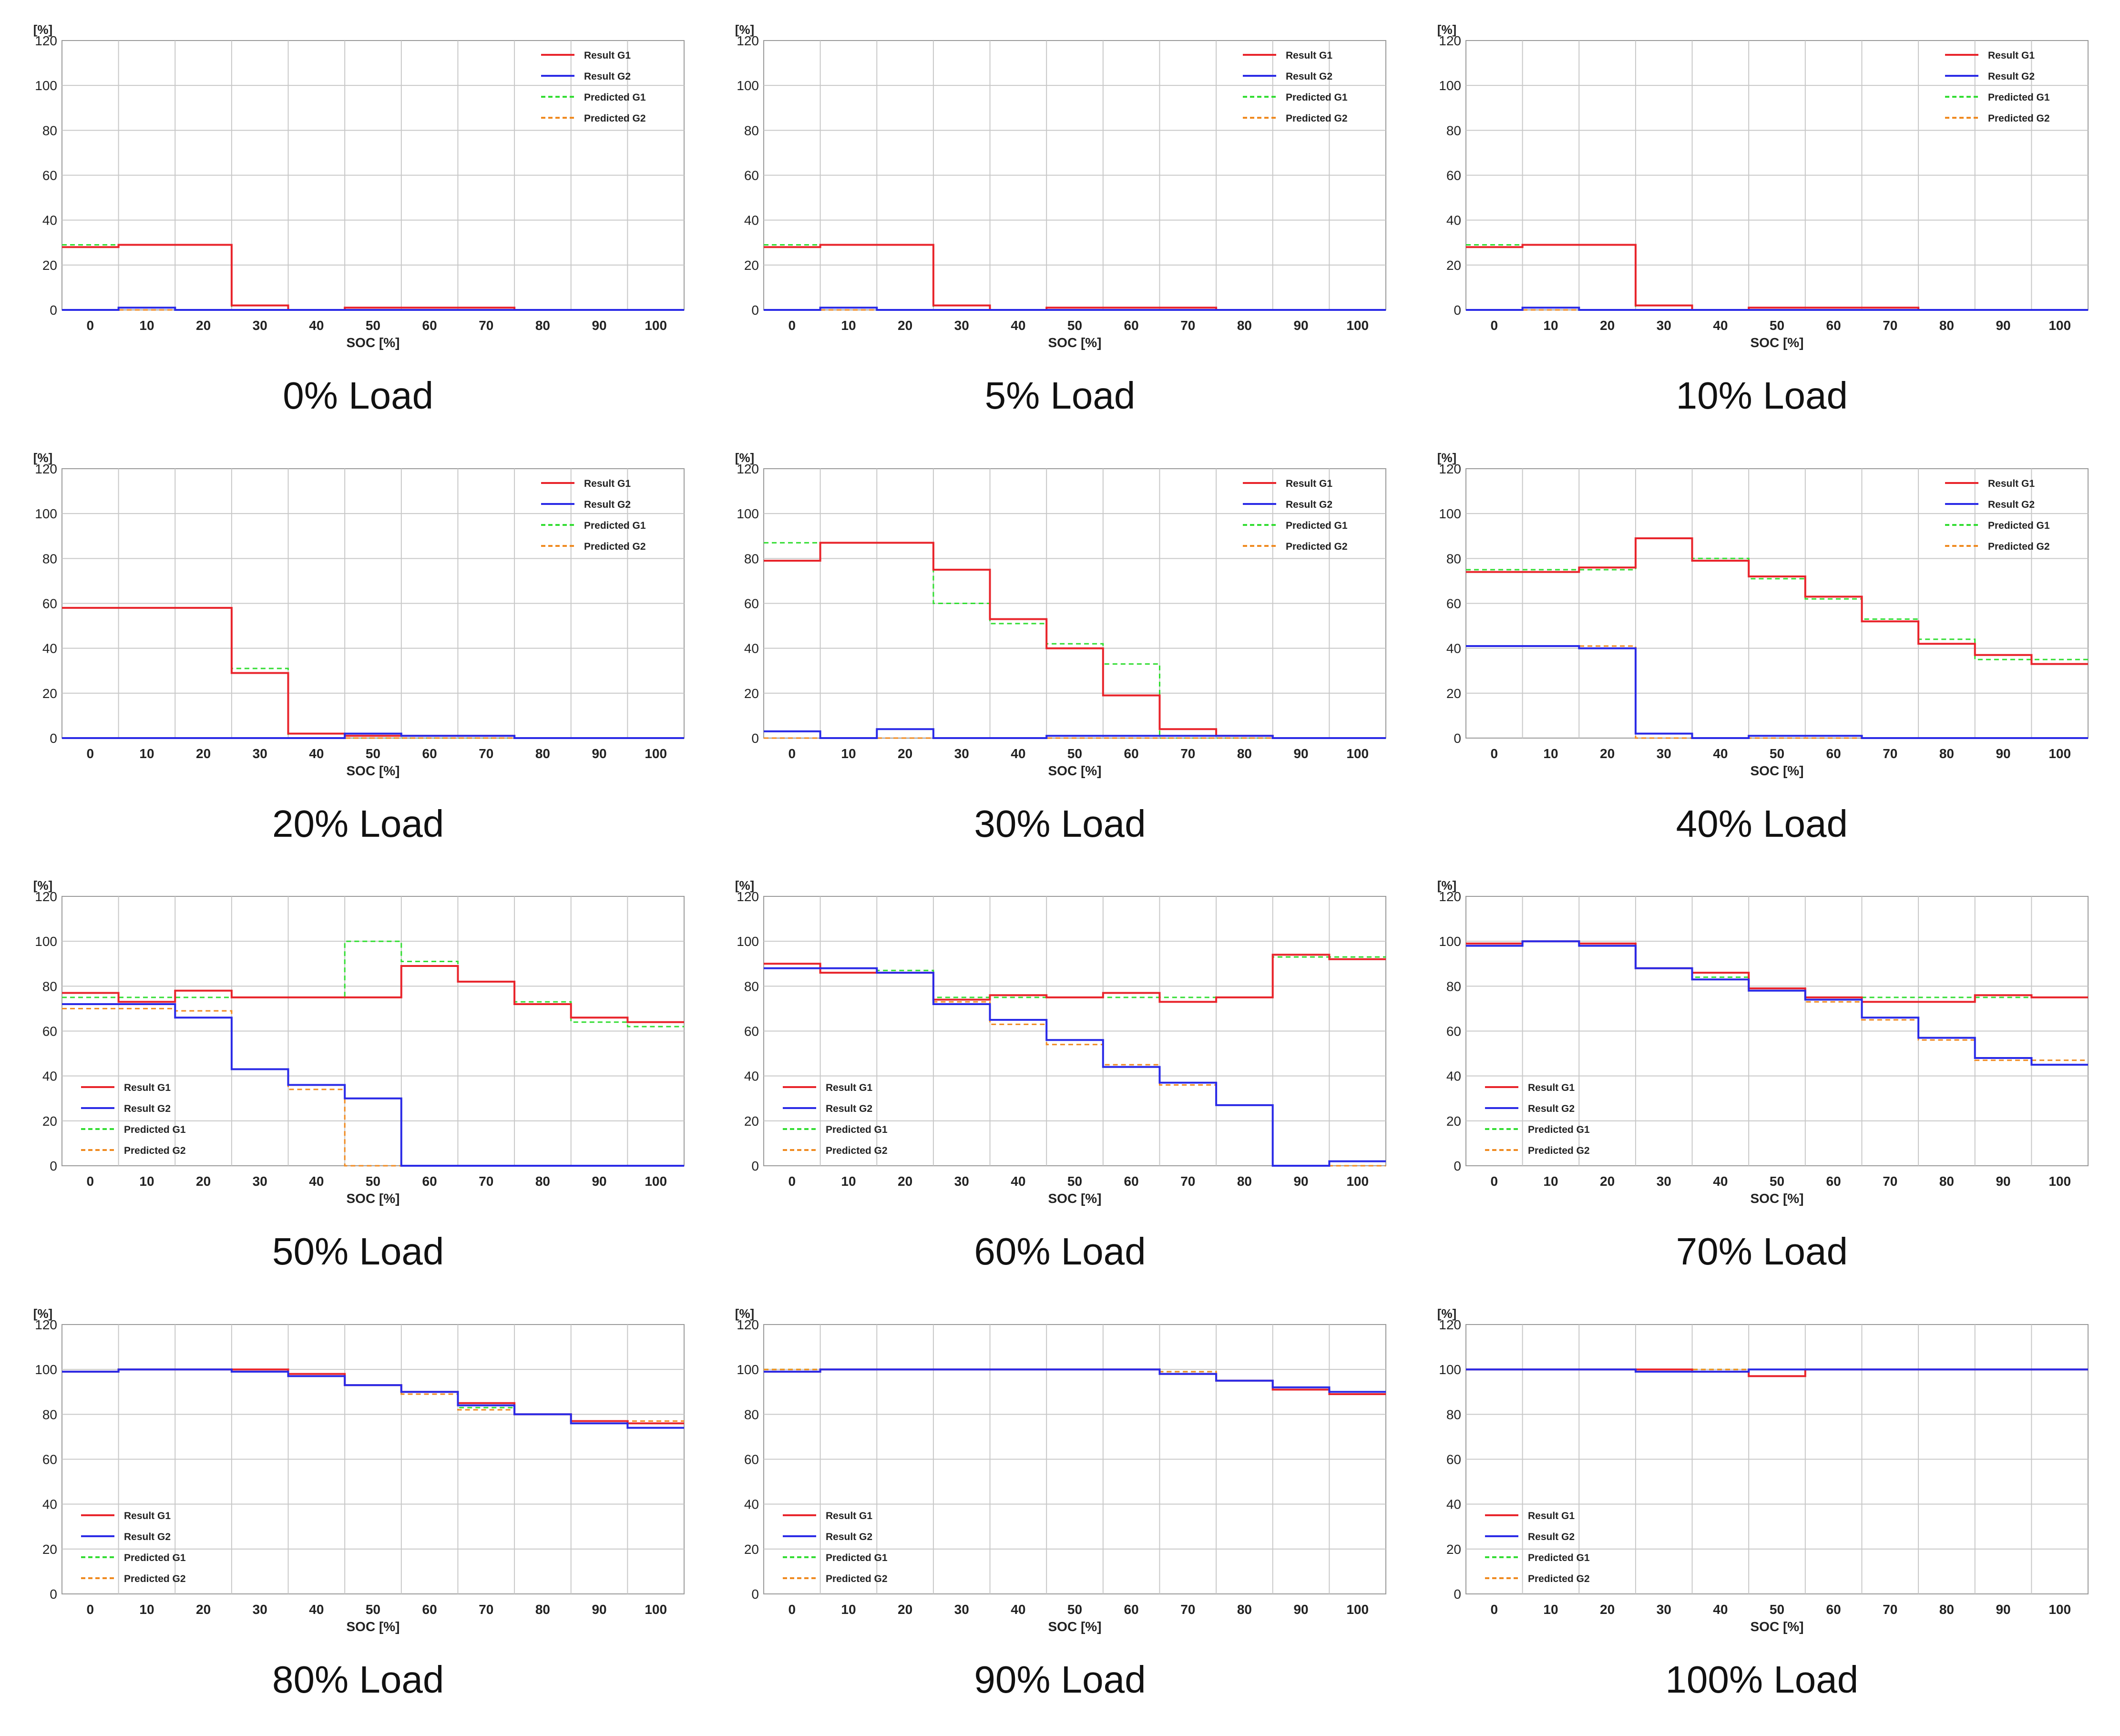 This screenshot has height=1736, width=2120. Describe the element at coordinates (1762, 395) in the screenshot. I see `chart-caption: 10% Load` at that location.